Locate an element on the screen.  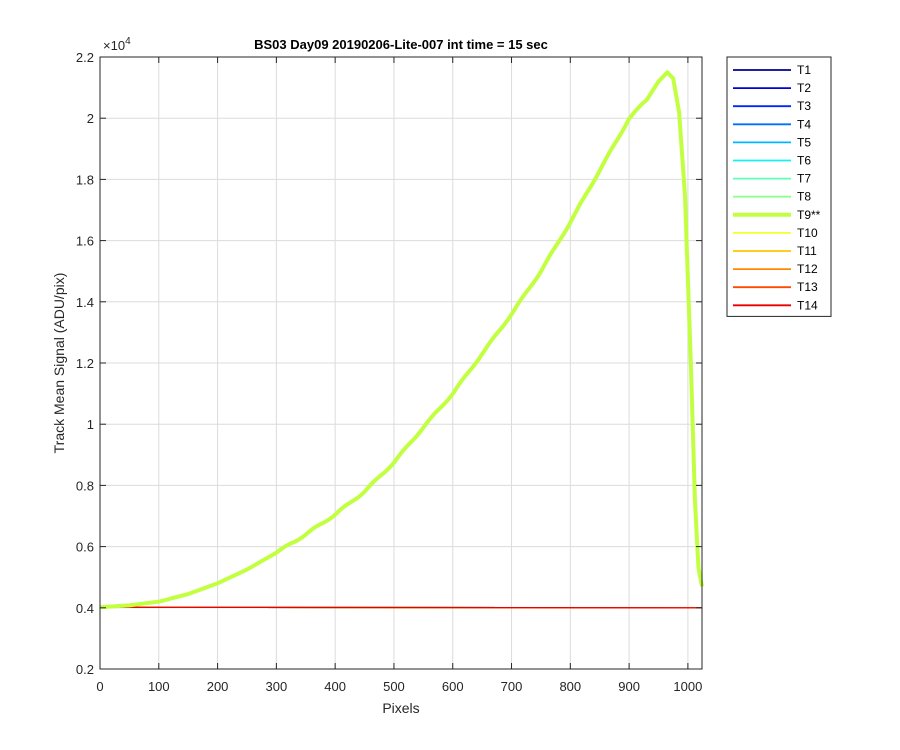
x-tick-label: 900 is located at coordinates (629, 686).